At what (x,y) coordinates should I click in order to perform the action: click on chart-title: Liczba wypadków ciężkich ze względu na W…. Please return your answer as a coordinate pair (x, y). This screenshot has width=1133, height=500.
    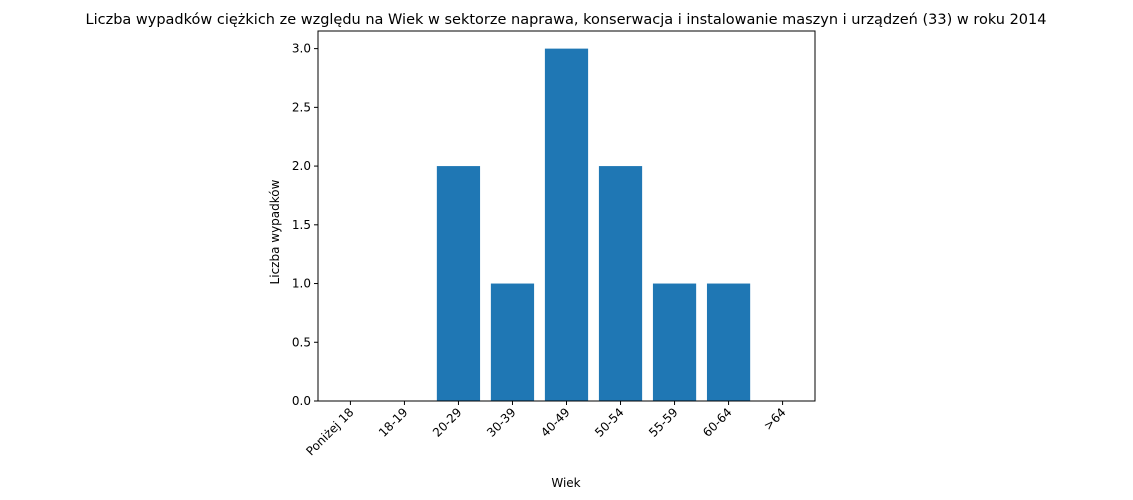
    Looking at the image, I should click on (566, 20).